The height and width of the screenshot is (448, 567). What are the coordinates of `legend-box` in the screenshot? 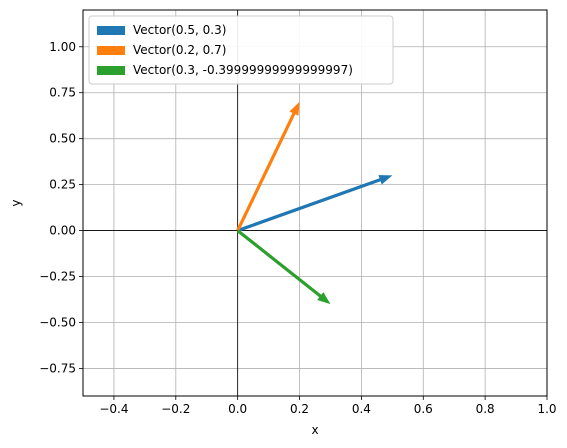 It's located at (241, 50).